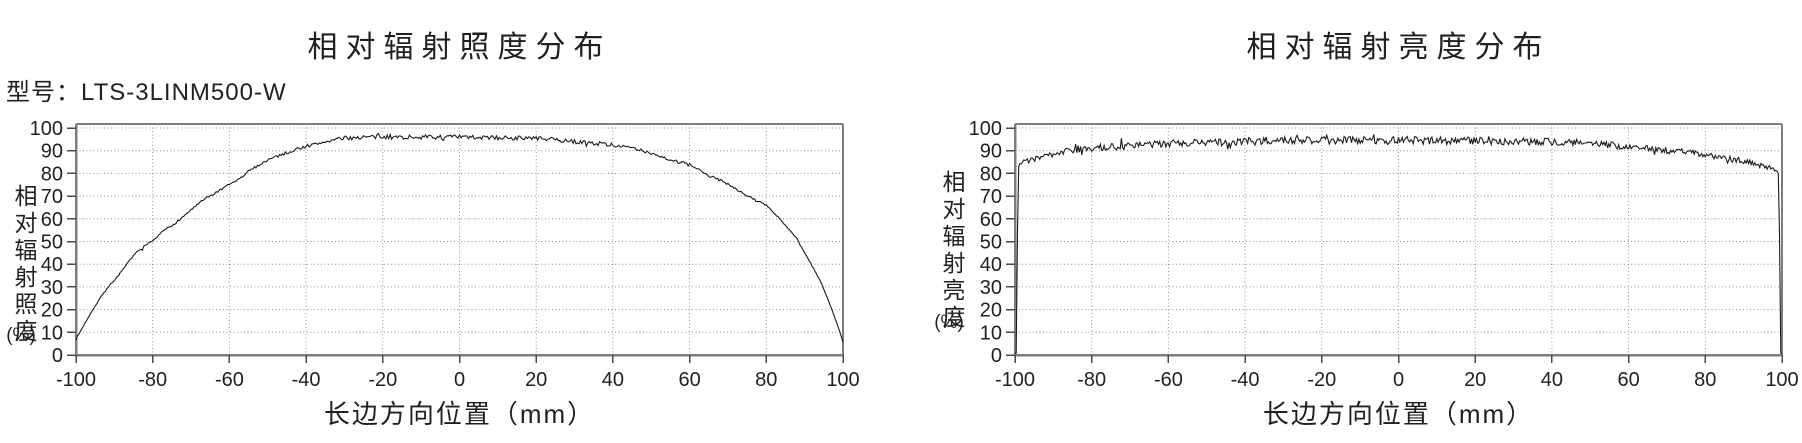  Describe the element at coordinates (21, 335) in the screenshot. I see `chart1-y-axis-unit: (%)` at that location.